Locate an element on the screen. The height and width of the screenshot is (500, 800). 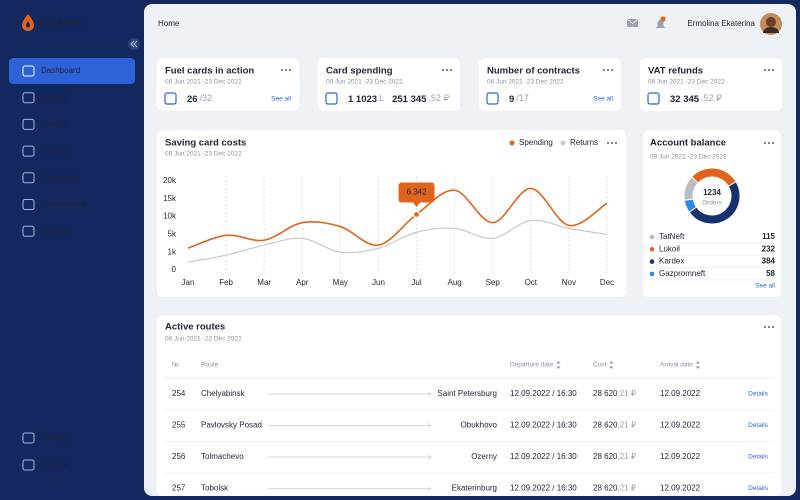
user-name: Ermolina Ekaterina is located at coordinates (721, 23).